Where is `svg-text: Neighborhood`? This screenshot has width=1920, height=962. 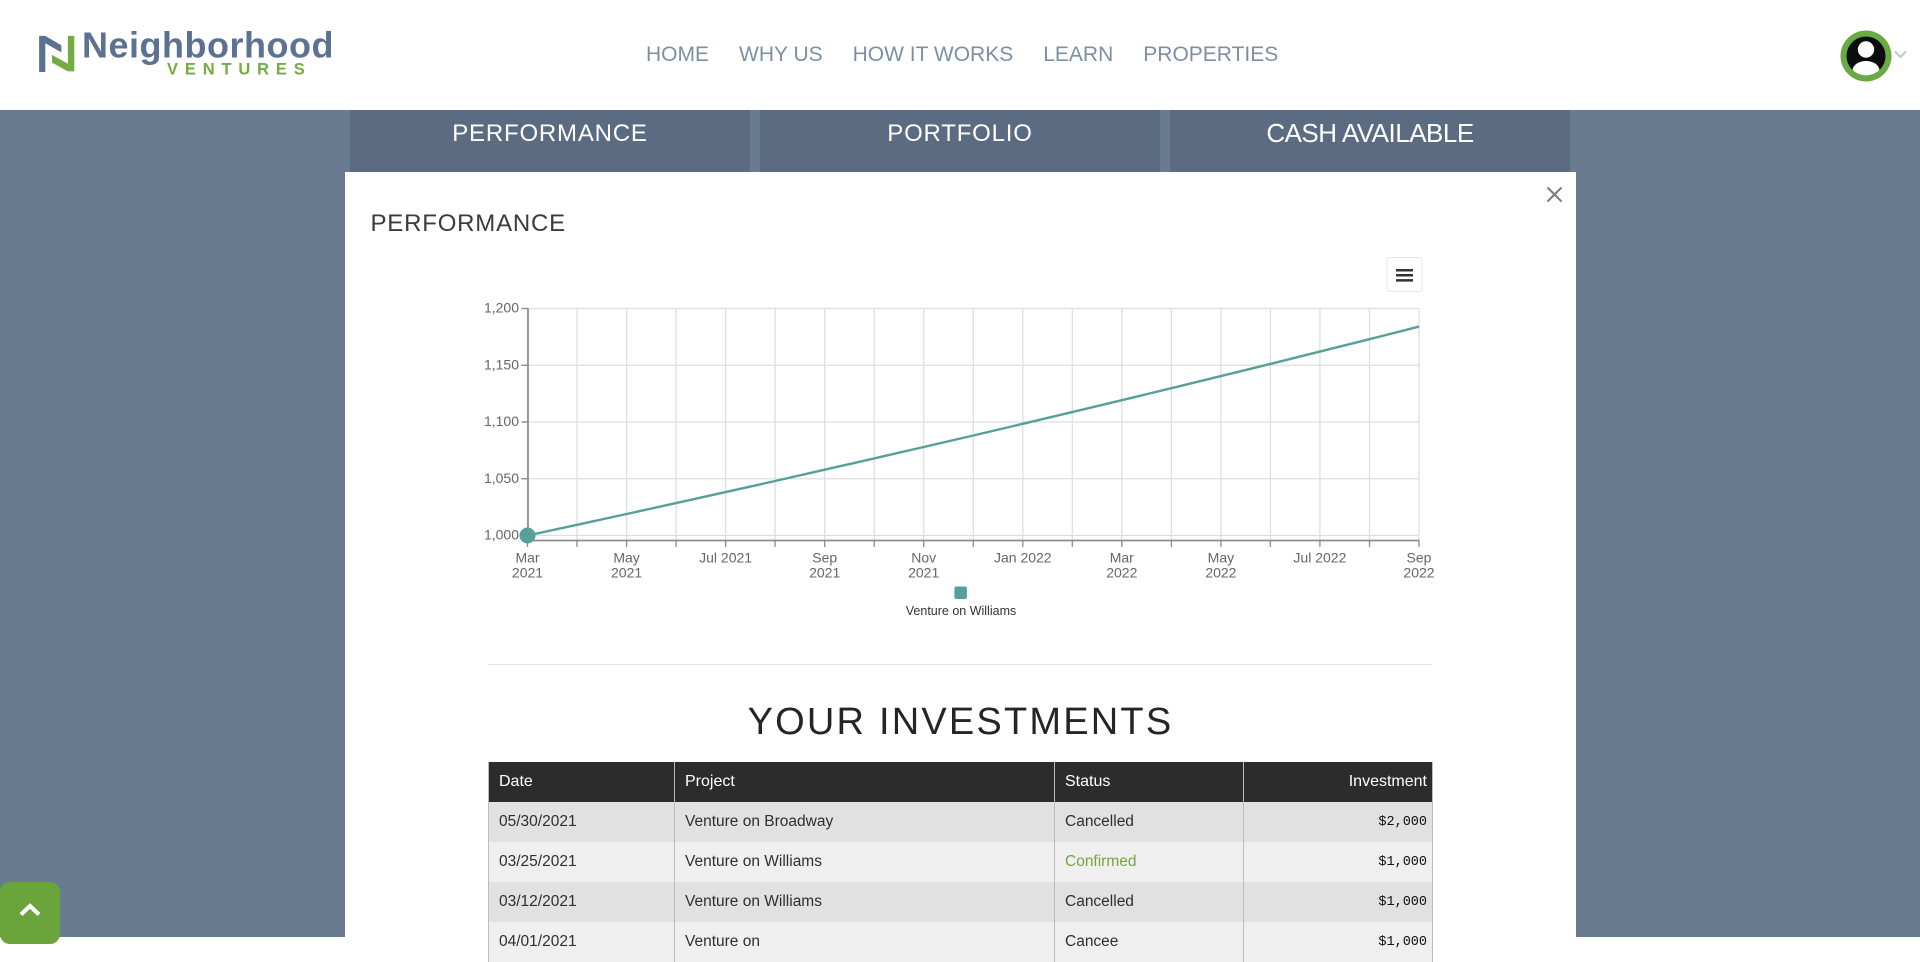 svg-text: Neighborhood is located at coordinates (208, 45).